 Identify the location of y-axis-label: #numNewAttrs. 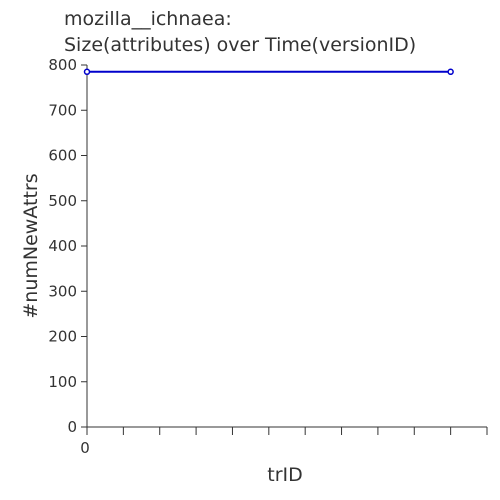
(31, 245).